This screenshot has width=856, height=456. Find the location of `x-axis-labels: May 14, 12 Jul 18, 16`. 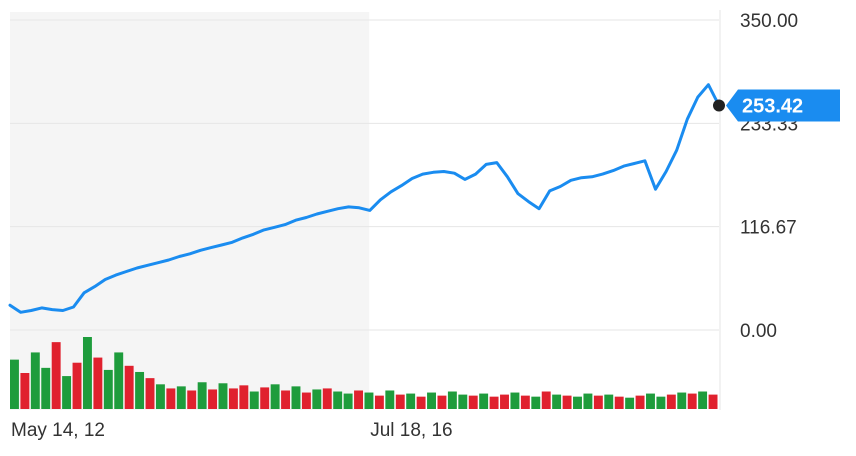

x-axis-labels: May 14, 12 Jul 18, 16 is located at coordinates (232, 430).